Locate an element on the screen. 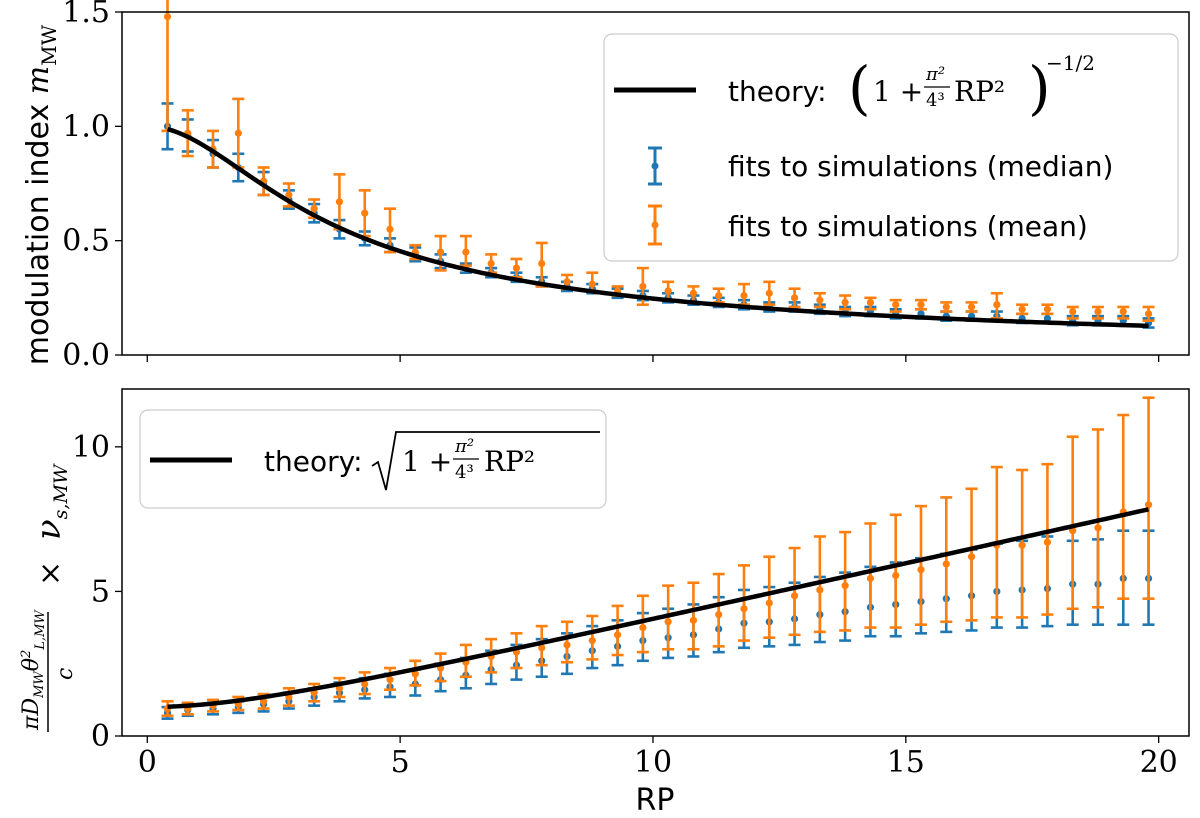 The image size is (1200, 818). ylabel-nu: νs,MW is located at coordinates (50, 501).